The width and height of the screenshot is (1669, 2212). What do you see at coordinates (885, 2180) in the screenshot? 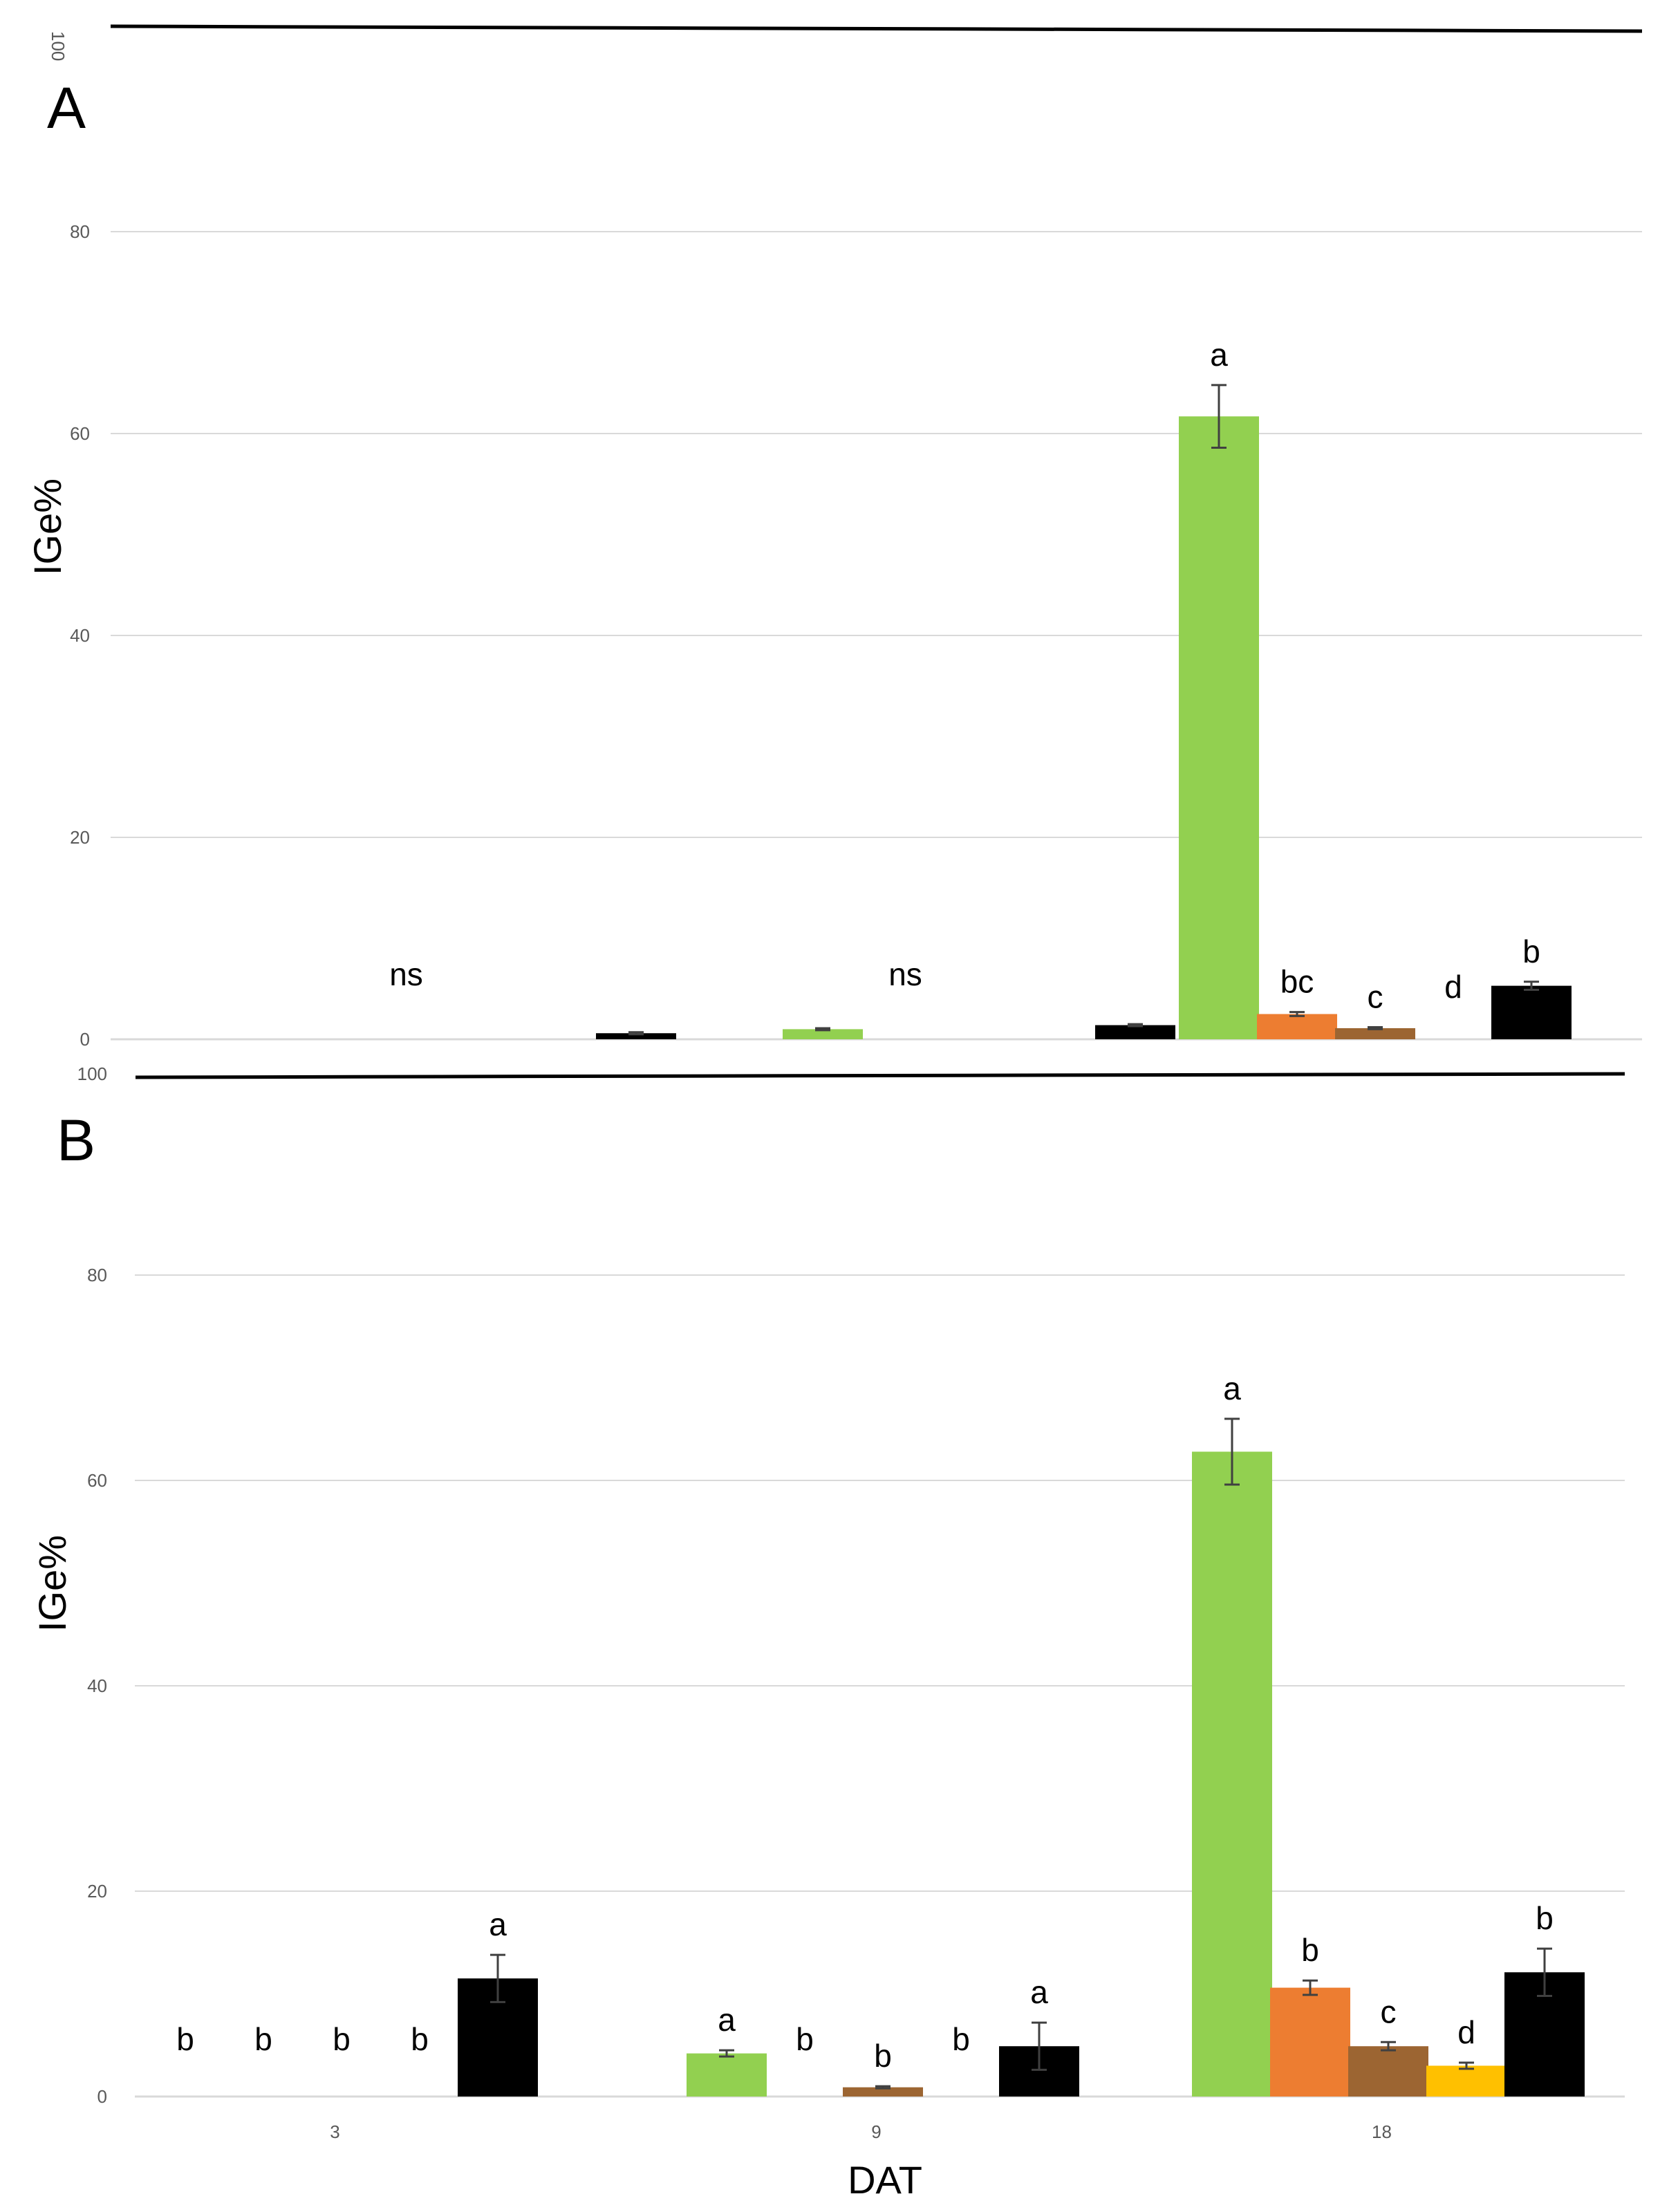
I see `panel-b-xlabel: DAT` at bounding box center [885, 2180].